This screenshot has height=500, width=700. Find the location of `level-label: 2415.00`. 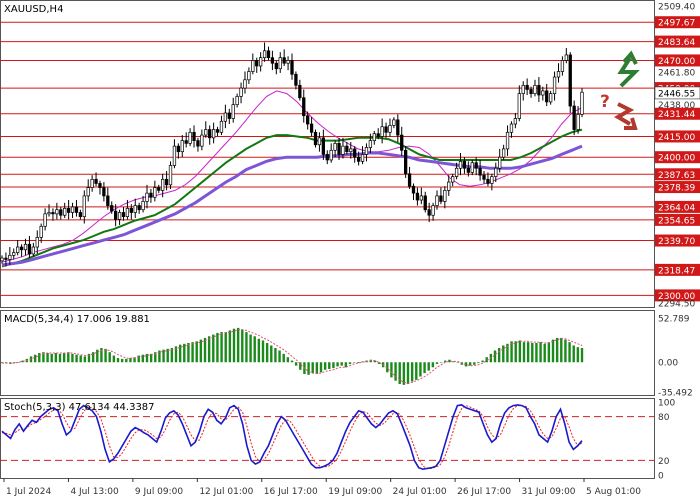

level-label: 2415.00 is located at coordinates (676, 138).